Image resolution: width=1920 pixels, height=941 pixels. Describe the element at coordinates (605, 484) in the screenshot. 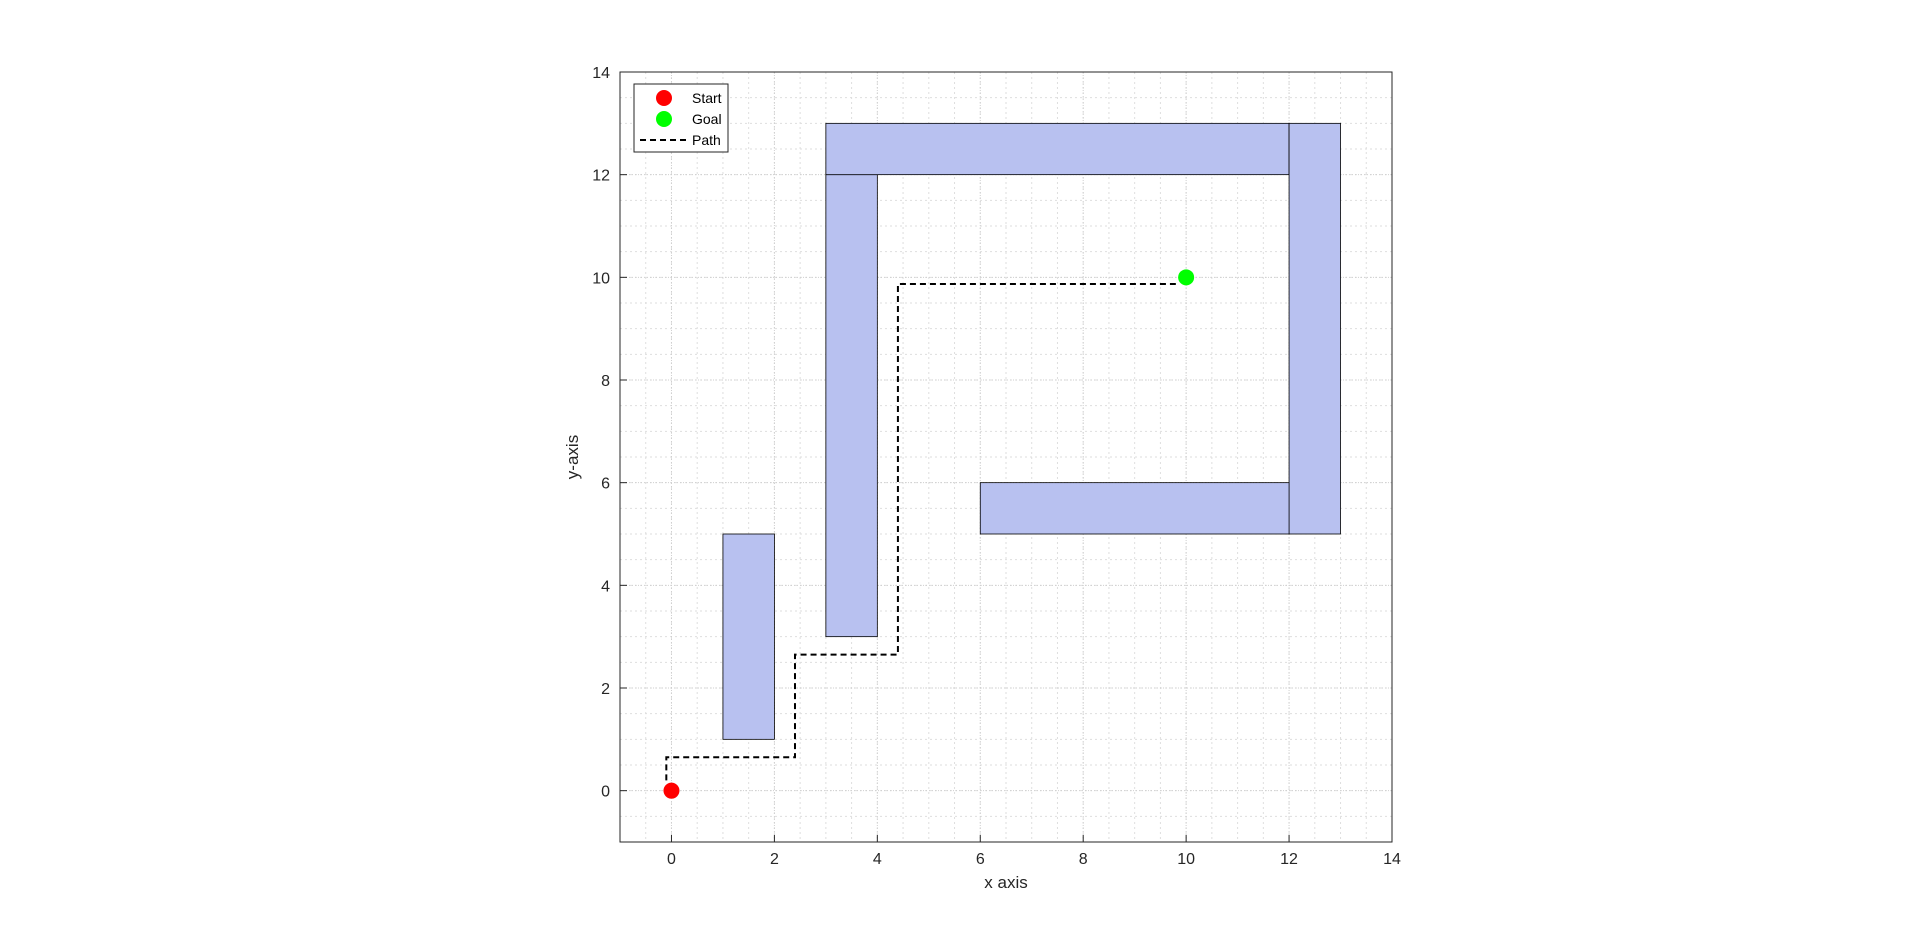

I see `y-tick-label: 6` at that location.